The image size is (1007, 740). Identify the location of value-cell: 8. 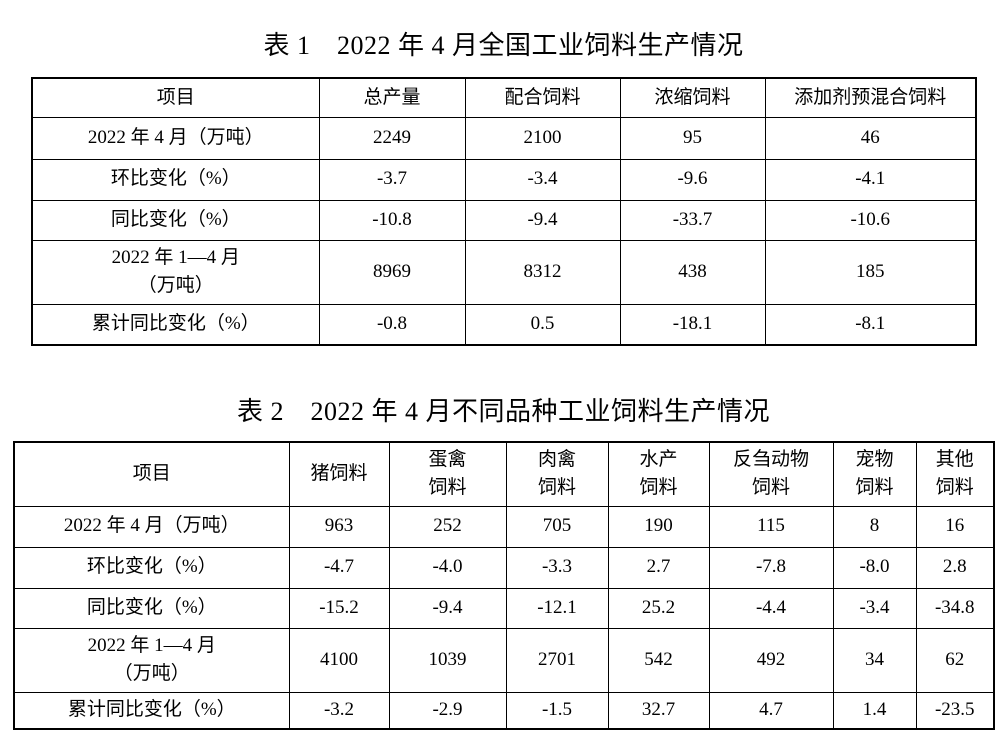
(874, 526).